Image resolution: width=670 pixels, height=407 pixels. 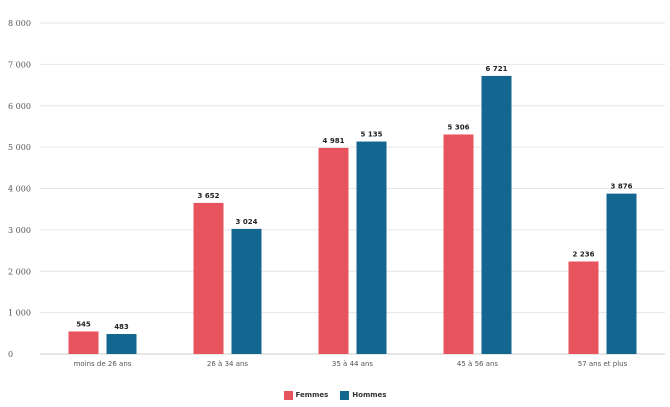 What do you see at coordinates (19, 106) in the screenshot?
I see `y-tick-label: 6 000` at bounding box center [19, 106].